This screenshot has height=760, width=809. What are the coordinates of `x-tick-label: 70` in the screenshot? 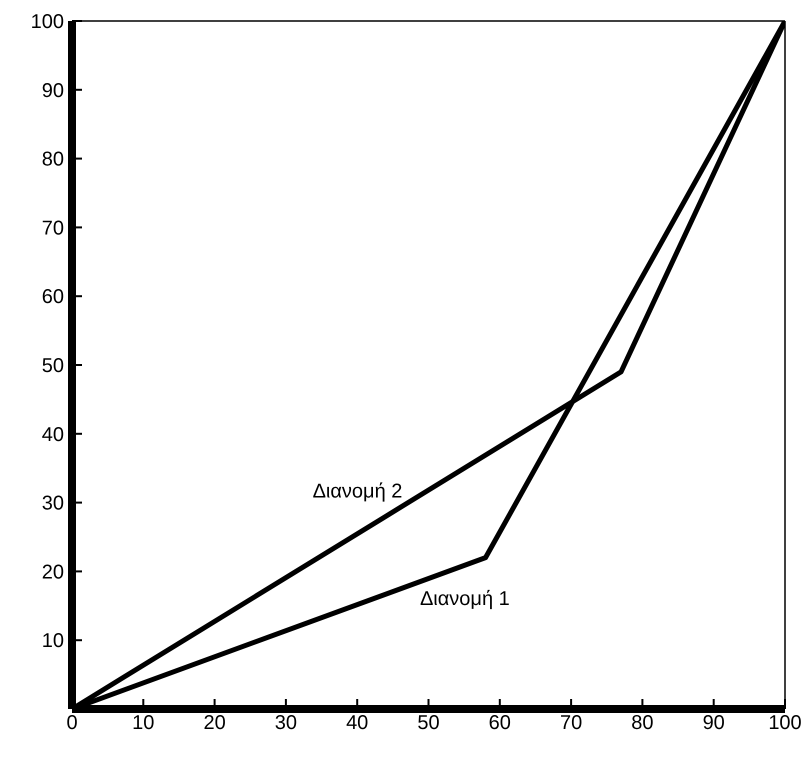 It's located at (571, 723).